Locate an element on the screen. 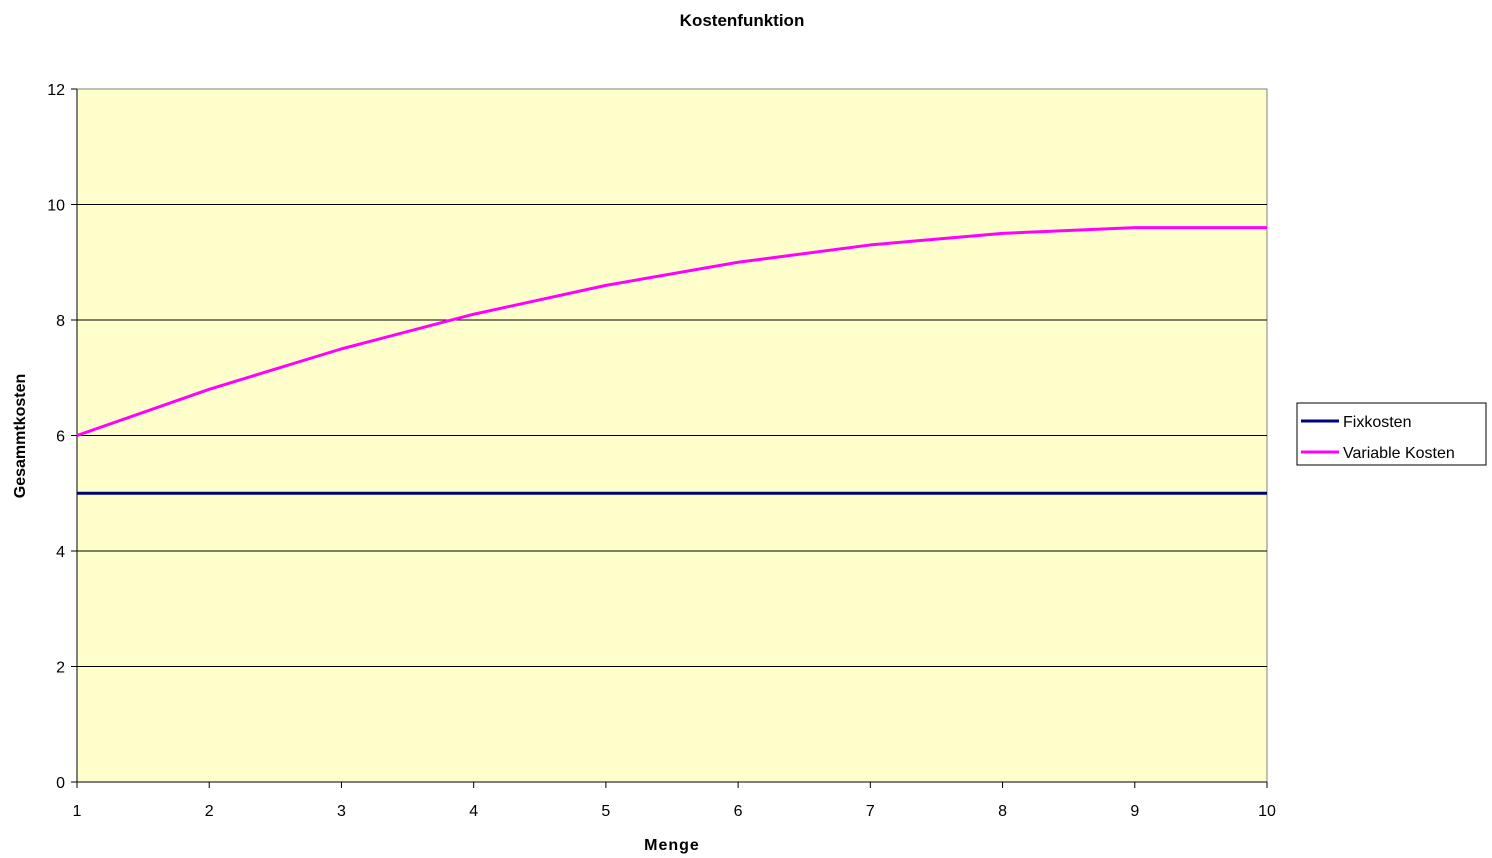 The height and width of the screenshot is (858, 1492). x-tick-label: 8 is located at coordinates (1002, 811).